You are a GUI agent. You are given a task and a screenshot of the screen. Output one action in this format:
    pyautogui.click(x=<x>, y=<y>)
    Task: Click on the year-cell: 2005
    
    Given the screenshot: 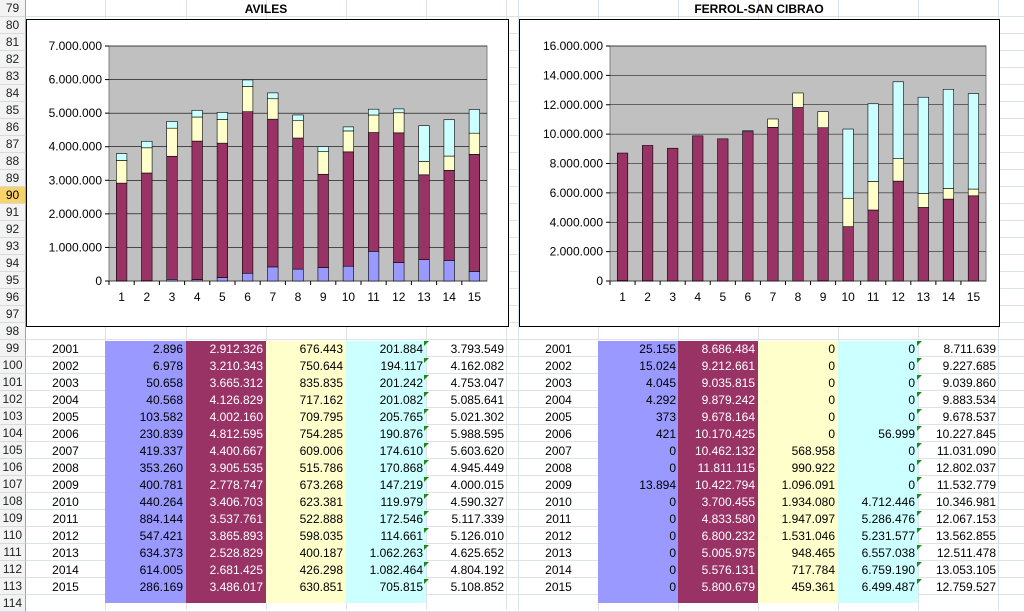 What is the action you would take?
    pyautogui.click(x=558, y=417)
    